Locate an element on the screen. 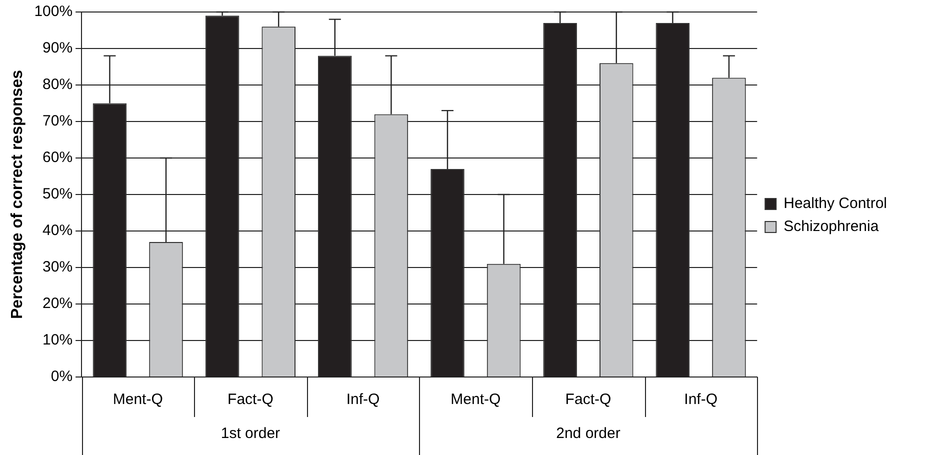 The height and width of the screenshot is (455, 927). legend-label: Healthy Control is located at coordinates (836, 203).